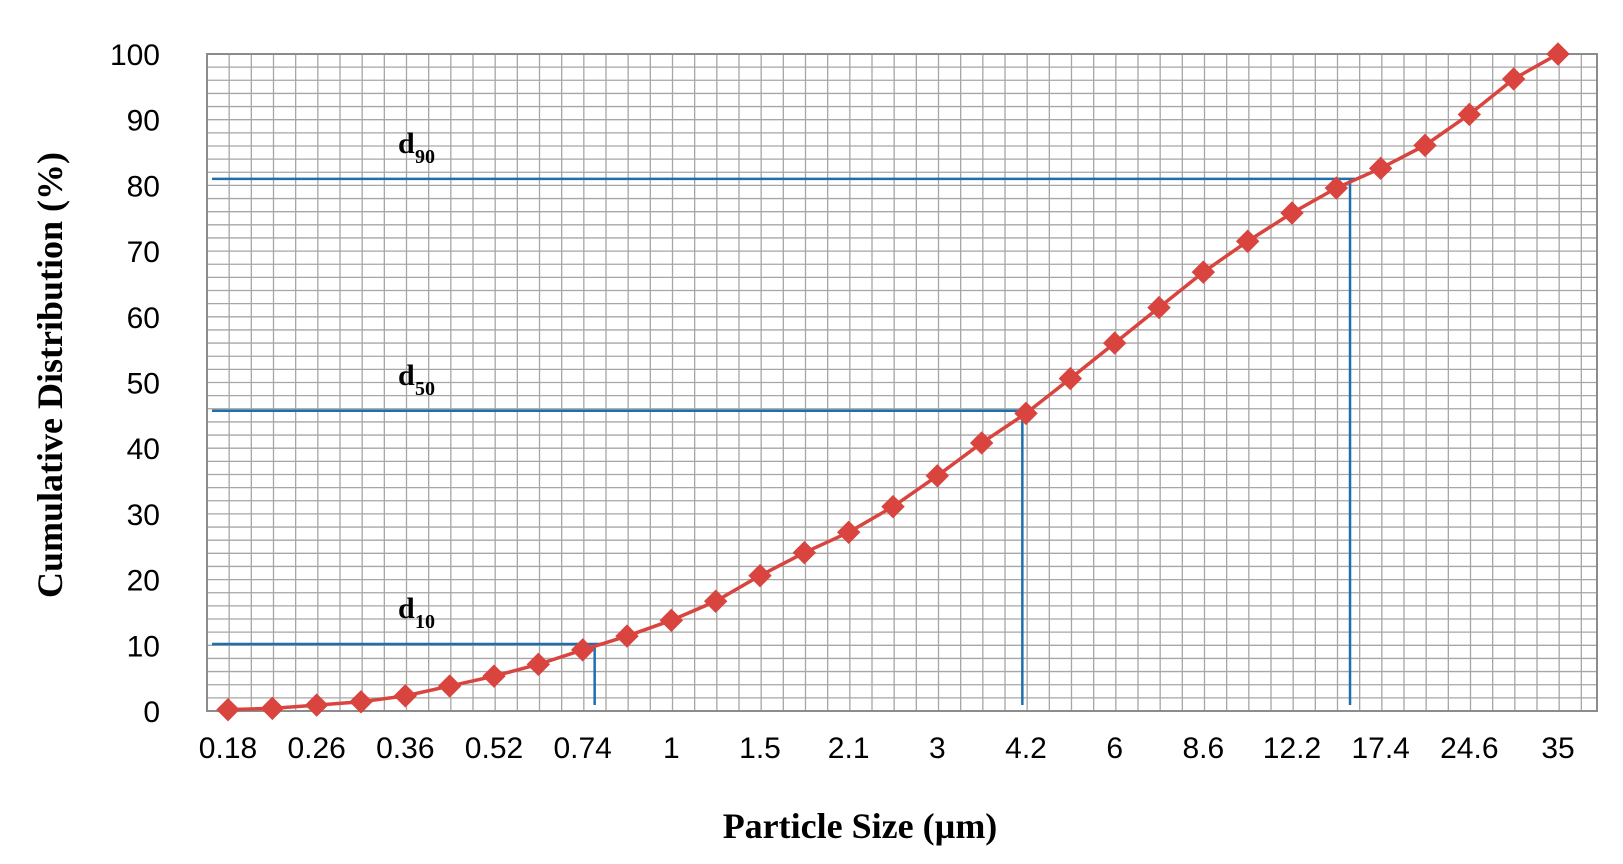  I want to click on x-tick-label: 0.52, so click(494, 748).